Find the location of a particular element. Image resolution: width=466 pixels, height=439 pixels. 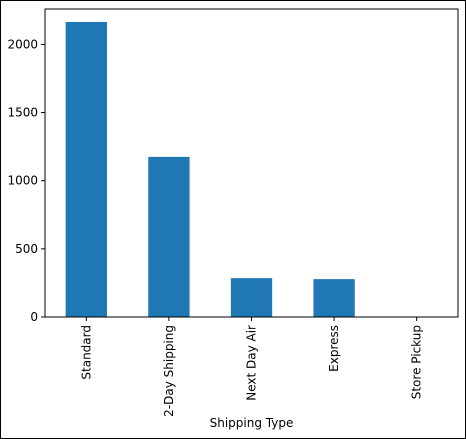

x-tick-label: Express is located at coordinates (334, 348).